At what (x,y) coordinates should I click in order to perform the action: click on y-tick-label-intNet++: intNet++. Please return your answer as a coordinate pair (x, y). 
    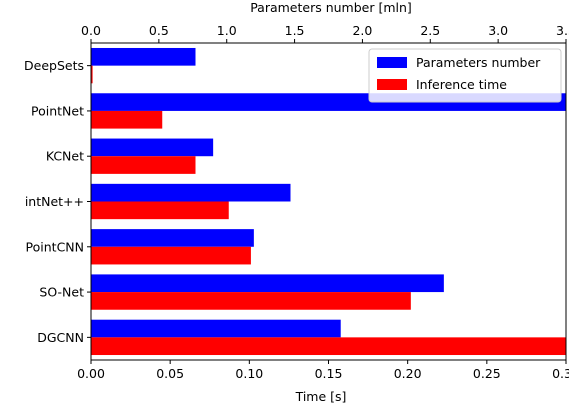
    Looking at the image, I should click on (54, 201).